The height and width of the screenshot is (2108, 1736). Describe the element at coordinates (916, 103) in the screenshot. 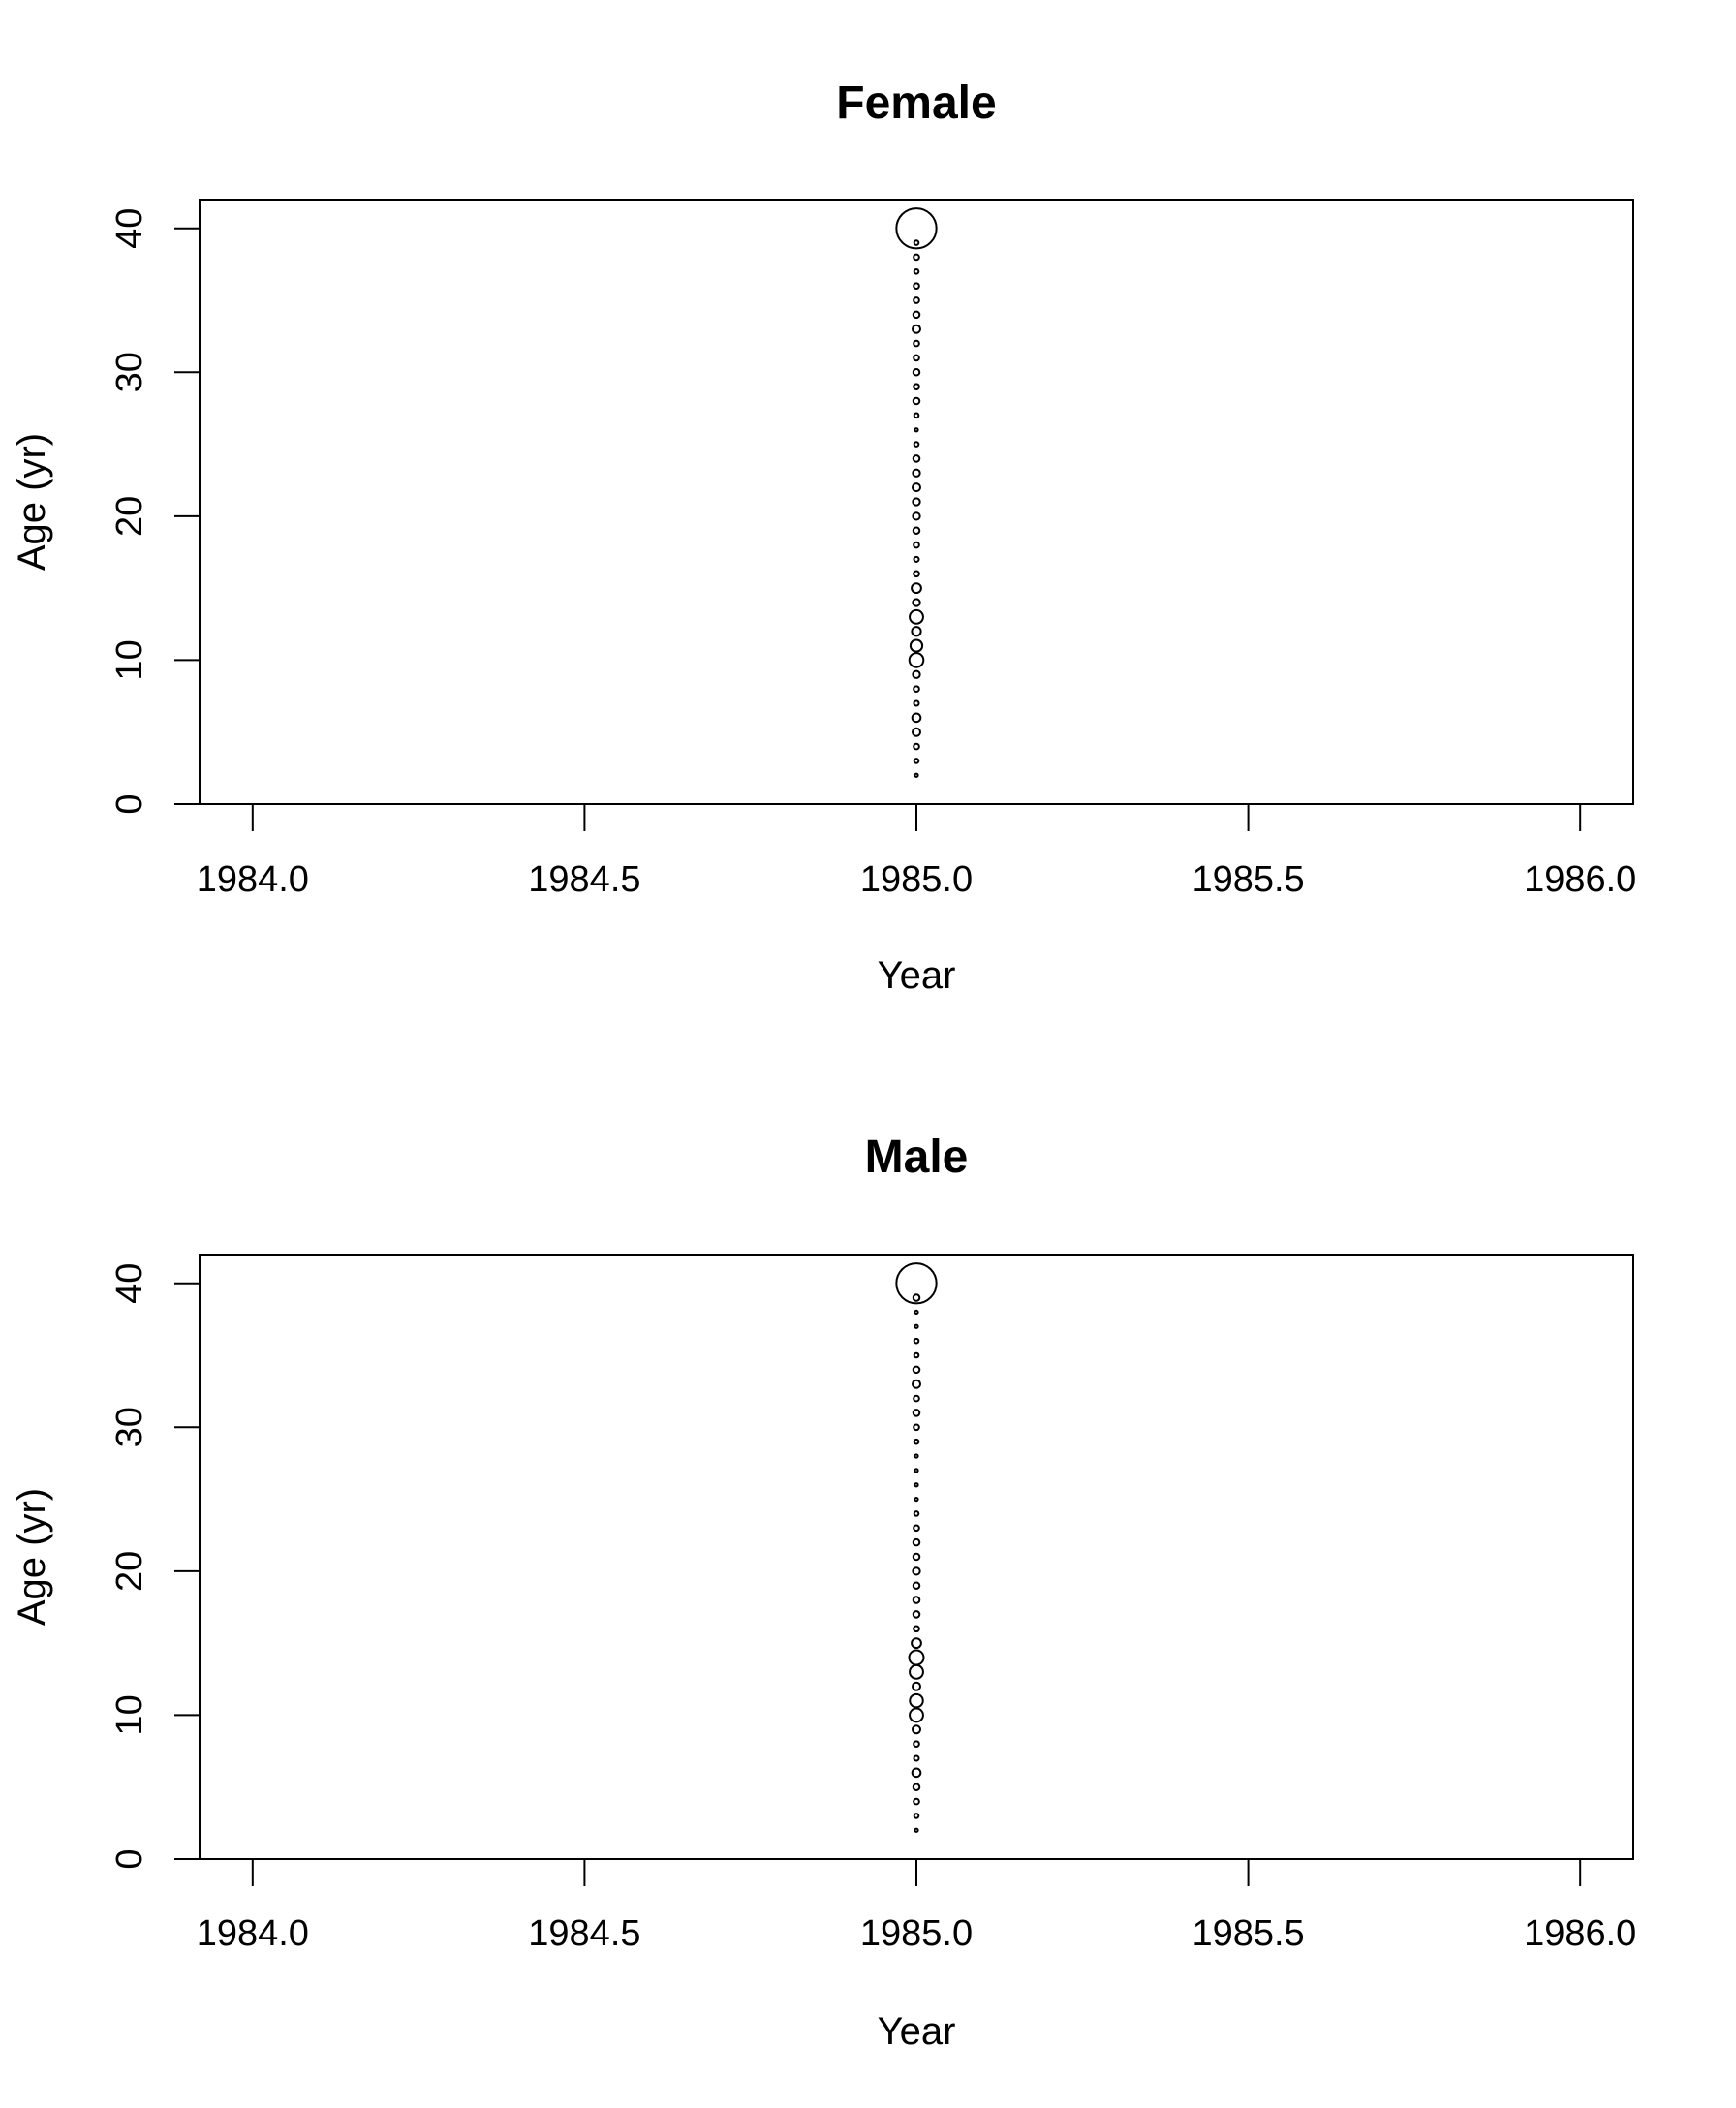

I see `chart-title: Female` at that location.